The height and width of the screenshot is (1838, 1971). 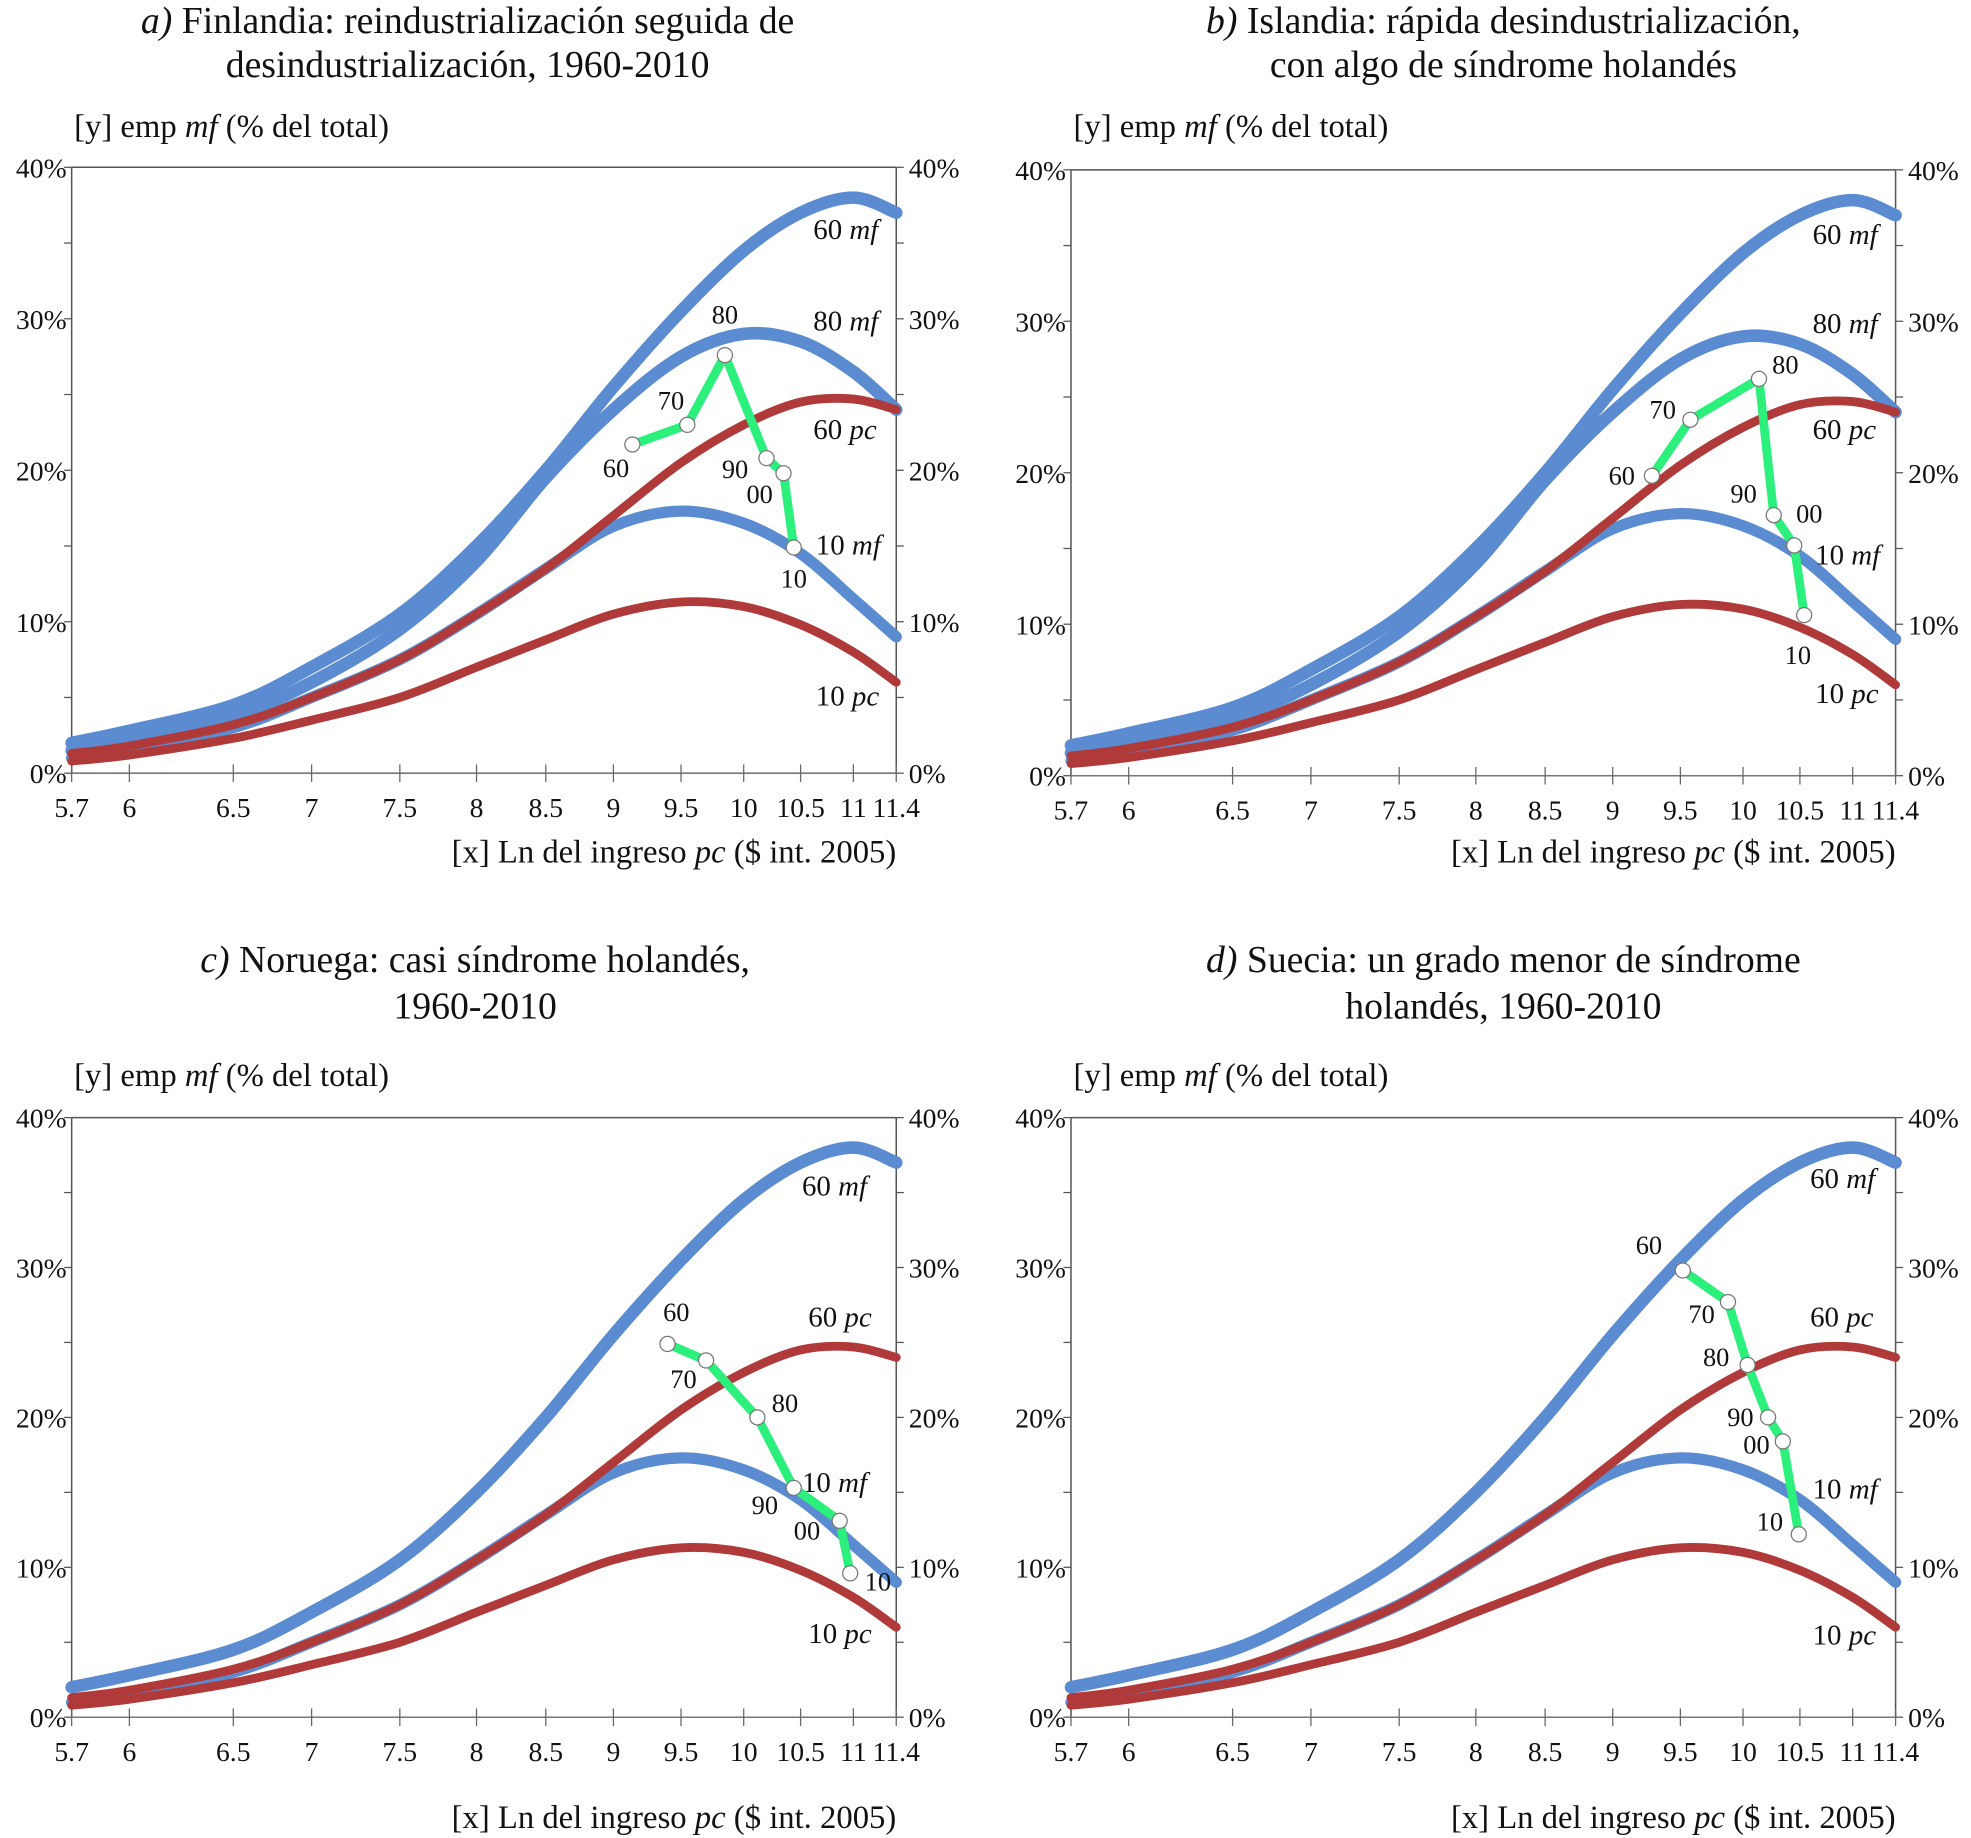 What do you see at coordinates (1716, 1357) in the screenshot?
I see `path-year-label: 80` at bounding box center [1716, 1357].